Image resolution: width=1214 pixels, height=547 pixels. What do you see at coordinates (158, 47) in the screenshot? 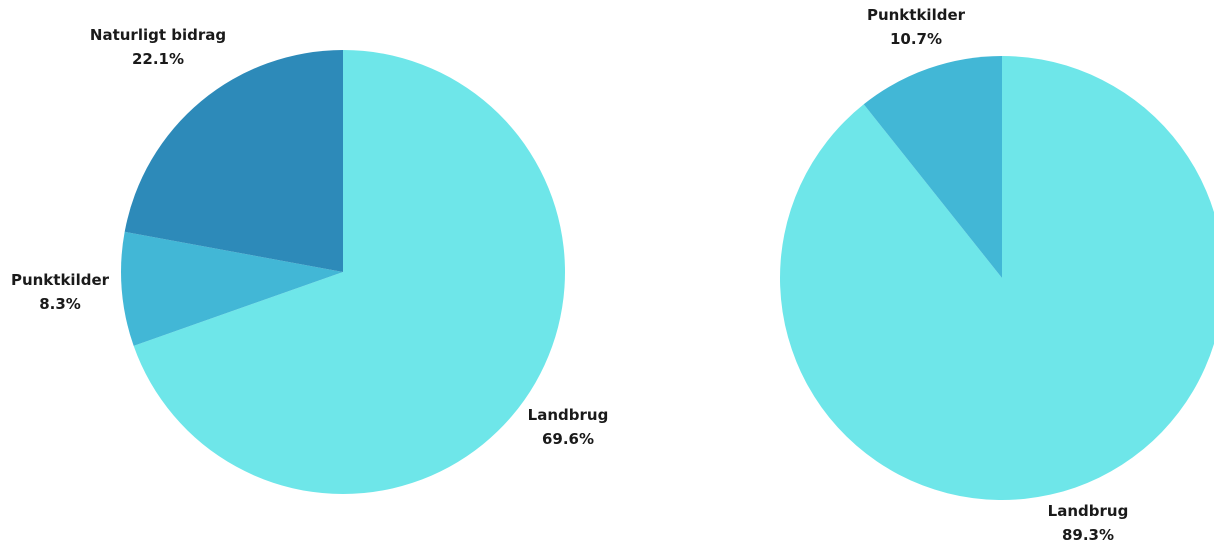
I see `slice-label-naturligt-bidrag: Naturligt bidrag 22.1%` at bounding box center [158, 47].